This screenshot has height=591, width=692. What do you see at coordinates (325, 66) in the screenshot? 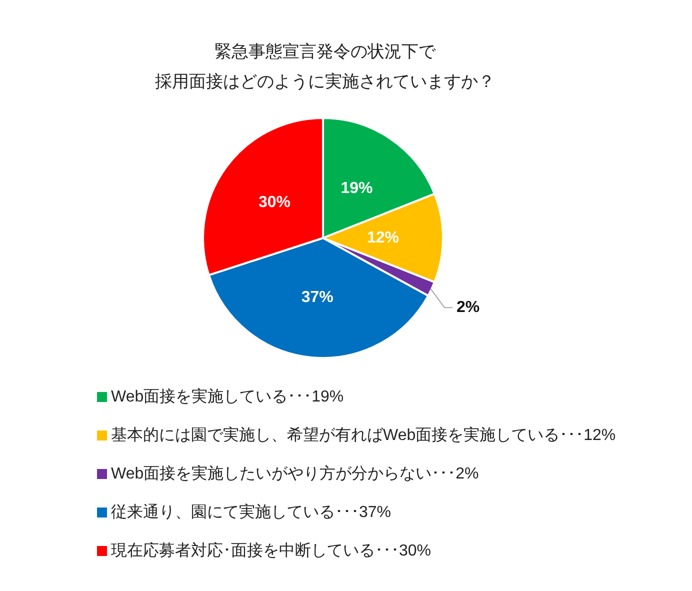
I see `chart-title: 緊急事態宣言発令の状況下で採用面接はどのように実施されていますか？` at bounding box center [325, 66].